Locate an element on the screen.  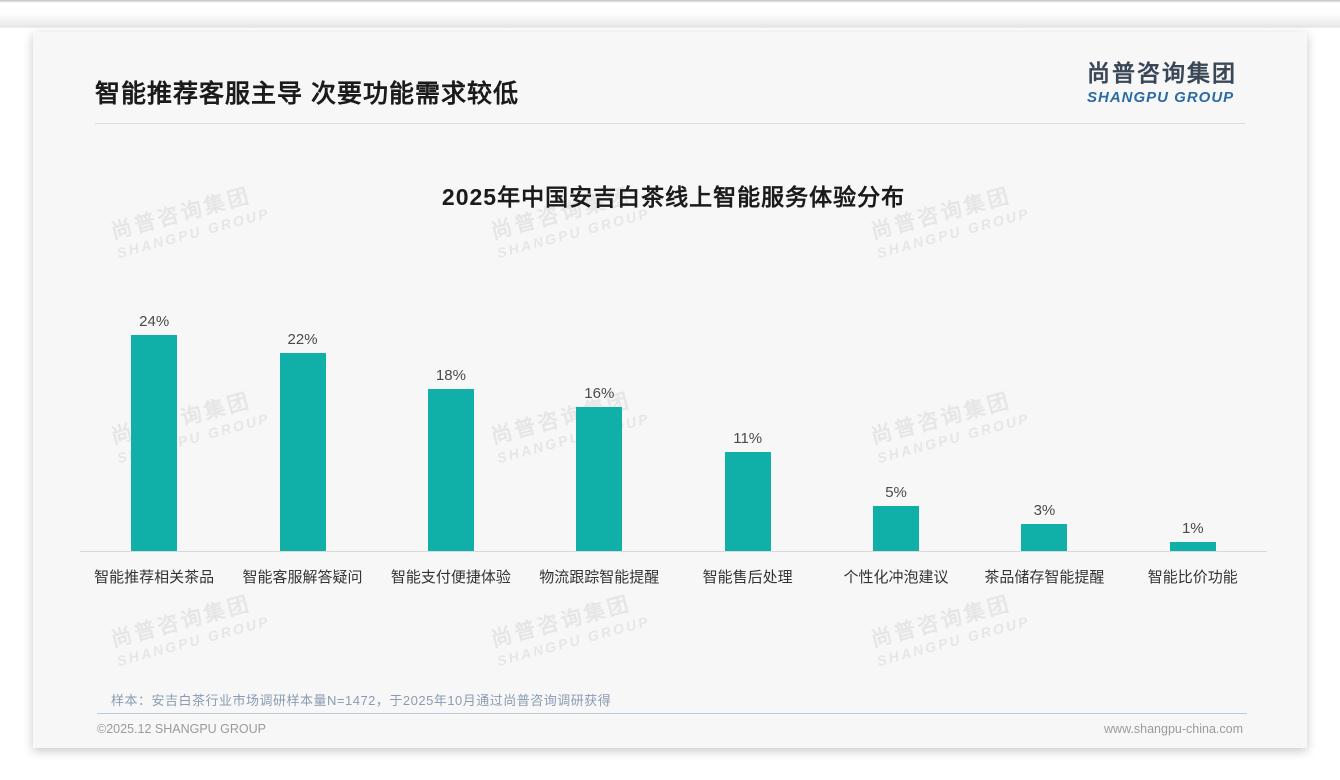
category-label: 个性化冲泡建议 is located at coordinates (896, 577).